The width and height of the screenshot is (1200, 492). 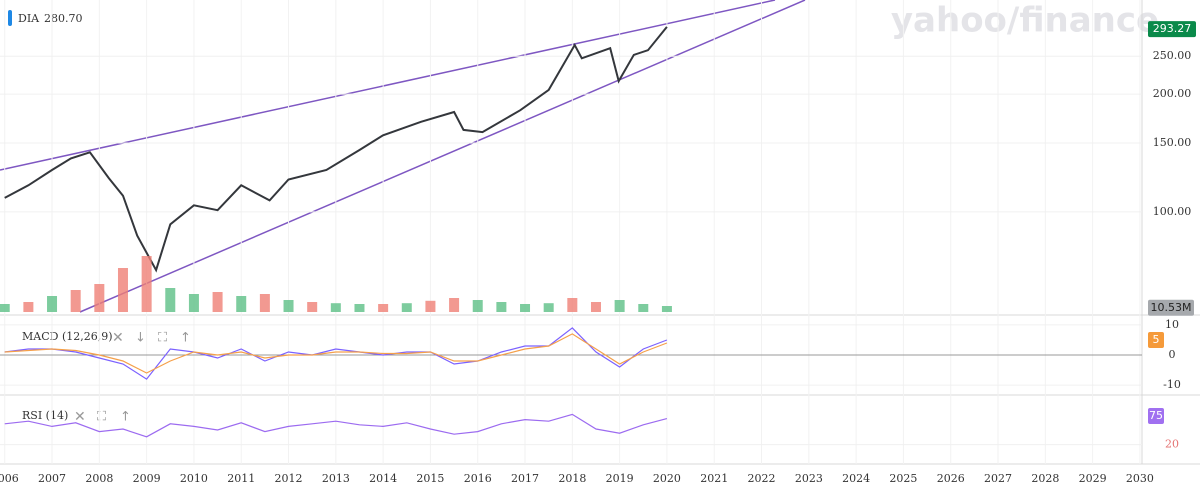 What do you see at coordinates (762, 478) in the screenshot?
I see `x-tick-label: 2022` at bounding box center [762, 478].